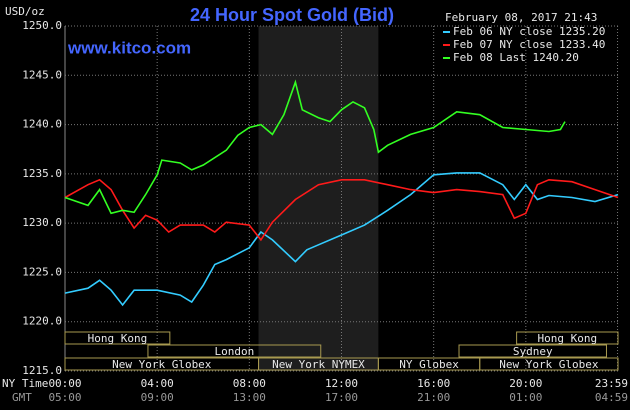 This screenshot has height=410, width=630. What do you see at coordinates (157, 397) in the screenshot?
I see `gmt-tick-label: 09:00` at bounding box center [157, 397].